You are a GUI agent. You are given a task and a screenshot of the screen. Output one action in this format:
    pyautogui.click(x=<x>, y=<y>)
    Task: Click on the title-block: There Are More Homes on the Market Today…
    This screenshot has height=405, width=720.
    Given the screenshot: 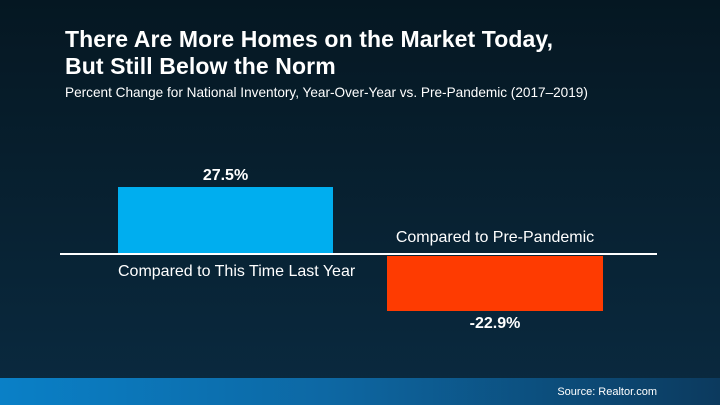 What is the action you would take?
    pyautogui.click(x=309, y=52)
    